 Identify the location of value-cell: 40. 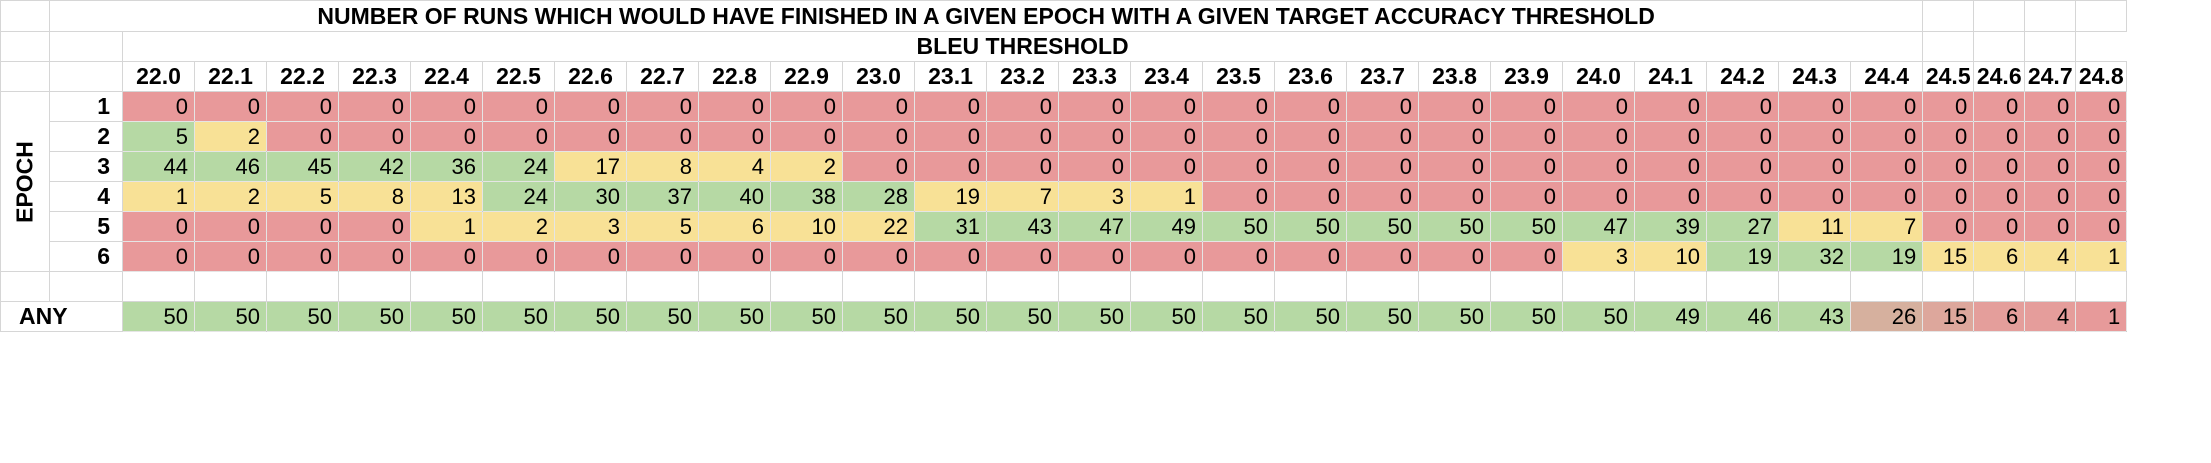
(734, 196).